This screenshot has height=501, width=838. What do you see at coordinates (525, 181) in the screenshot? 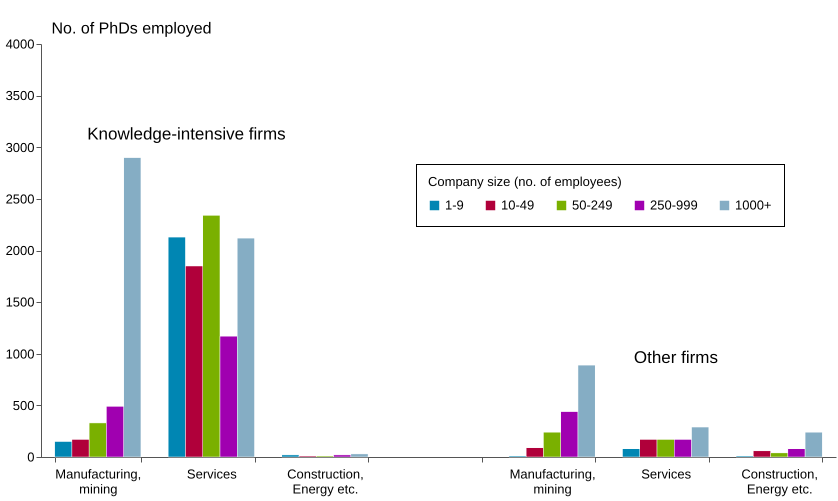
I see `legend-title: Company size (no. of employees)` at bounding box center [525, 181].